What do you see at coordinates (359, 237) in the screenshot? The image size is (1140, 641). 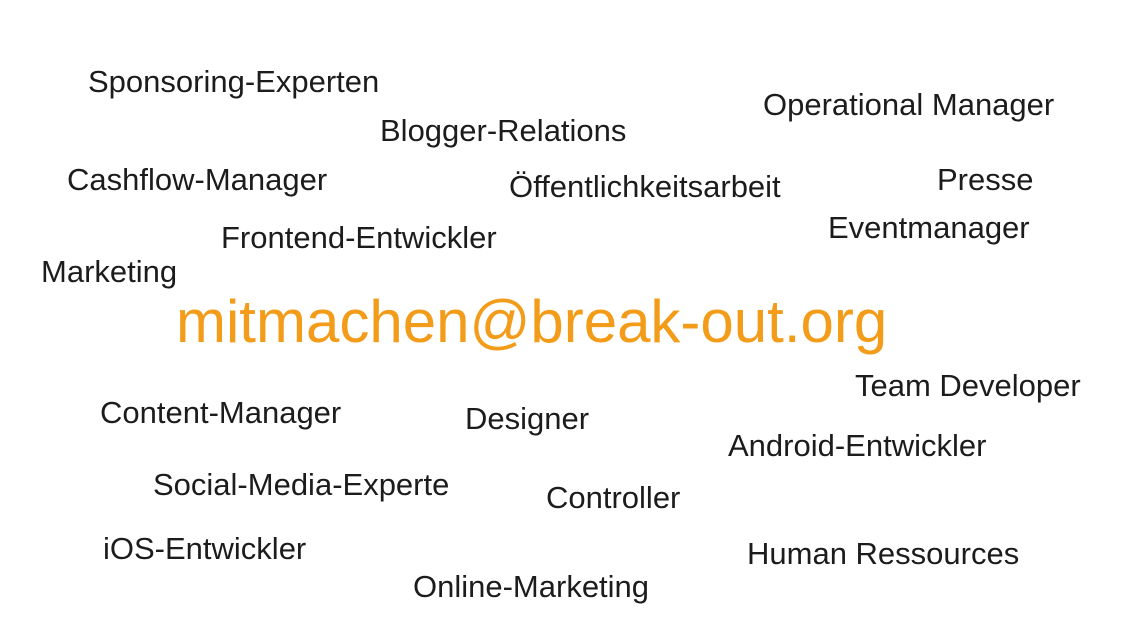 I see `role-frontend-entwickler: Frontend-Entwickler` at bounding box center [359, 237].